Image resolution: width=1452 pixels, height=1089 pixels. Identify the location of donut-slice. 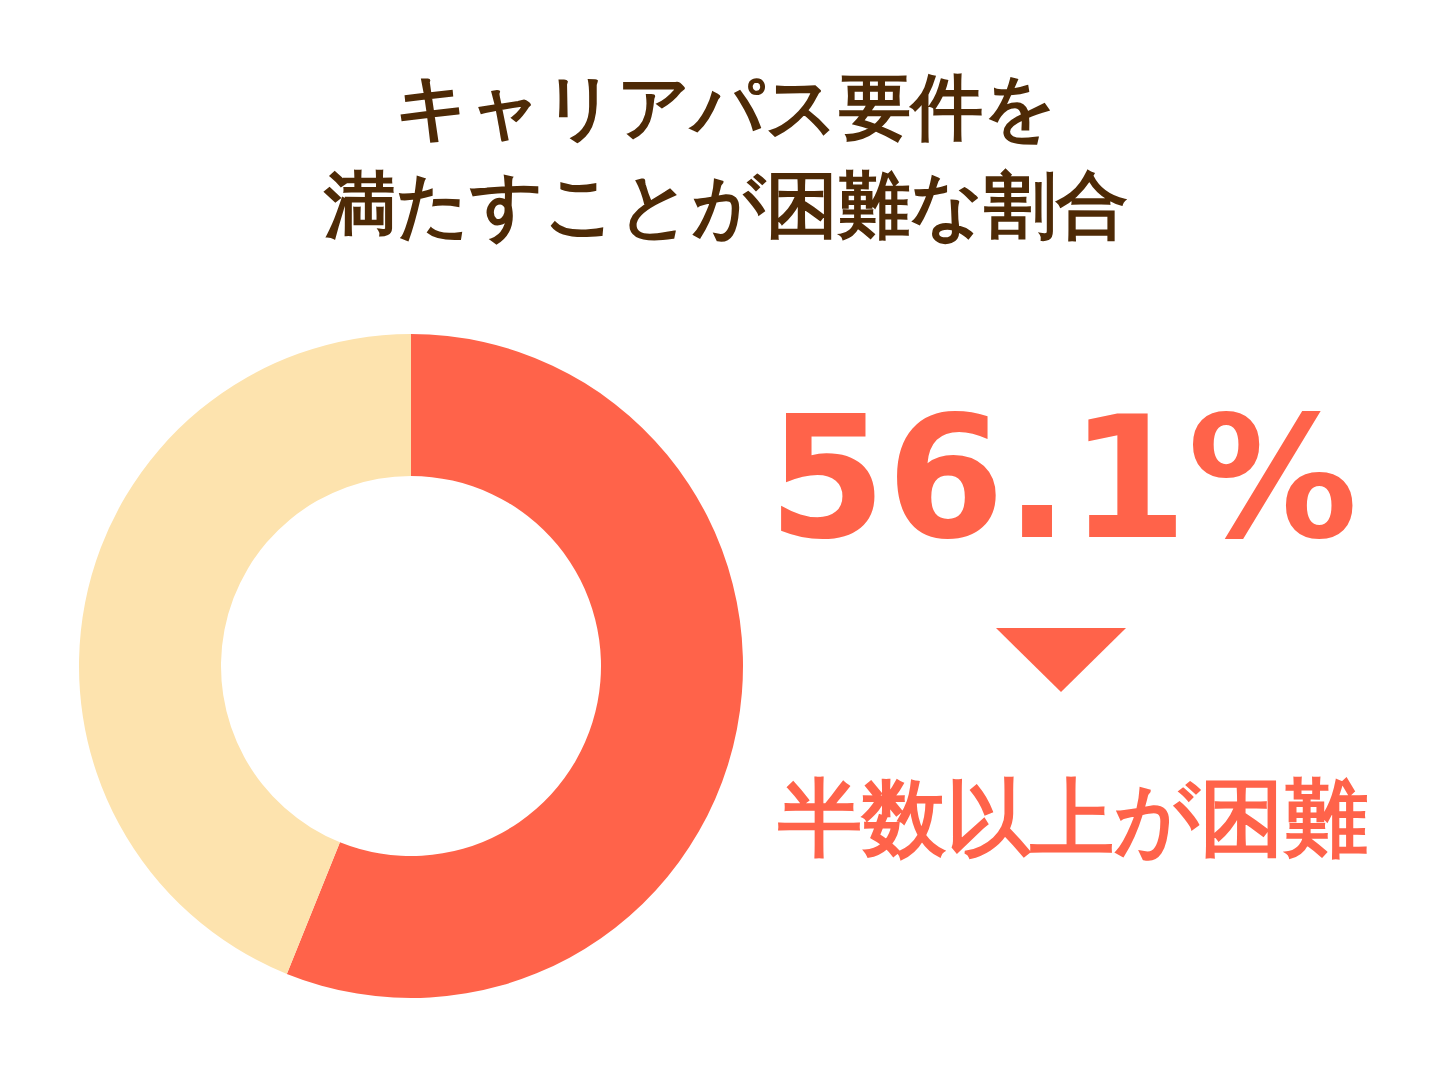
(245, 654).